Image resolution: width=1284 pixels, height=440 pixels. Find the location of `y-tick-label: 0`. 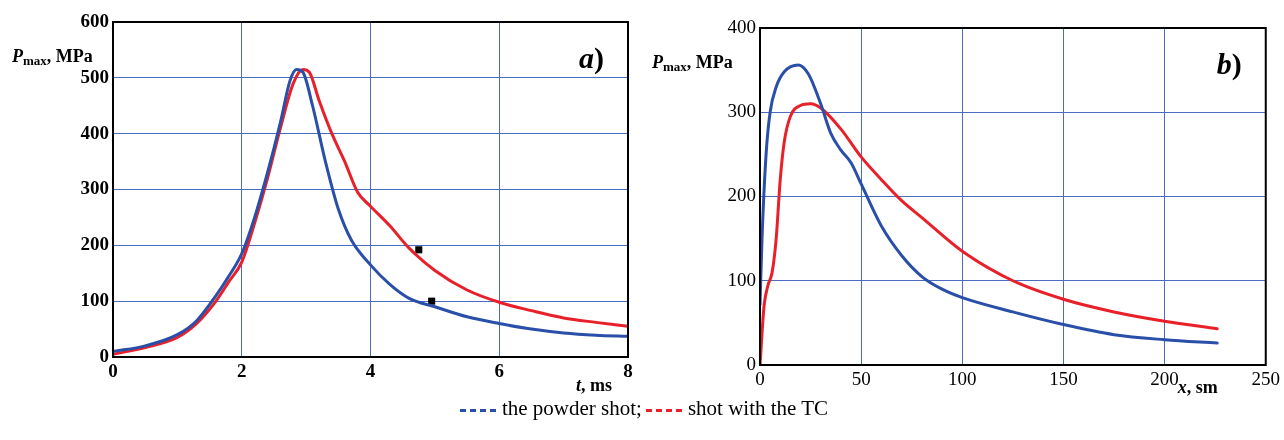

y-tick-label: 0 is located at coordinates (104, 355).